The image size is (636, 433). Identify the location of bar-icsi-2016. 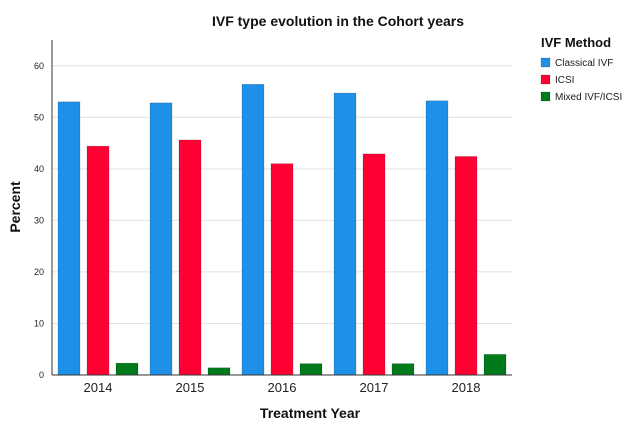
(282, 269).